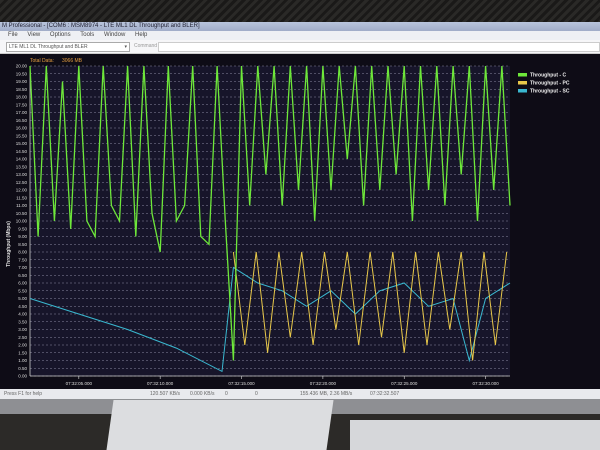 The height and width of the screenshot is (450, 600). What do you see at coordinates (22, 244) in the screenshot?
I see `y-tick-label: 8.50` at bounding box center [22, 244].